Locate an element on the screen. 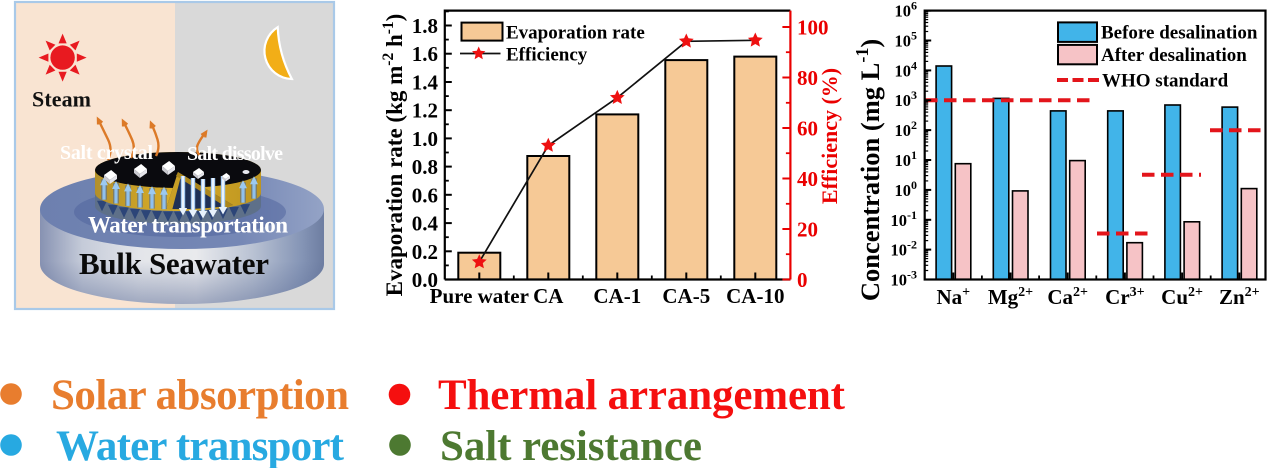 The height and width of the screenshot is (468, 1270). svg-text: 40 is located at coordinates (807, 179).